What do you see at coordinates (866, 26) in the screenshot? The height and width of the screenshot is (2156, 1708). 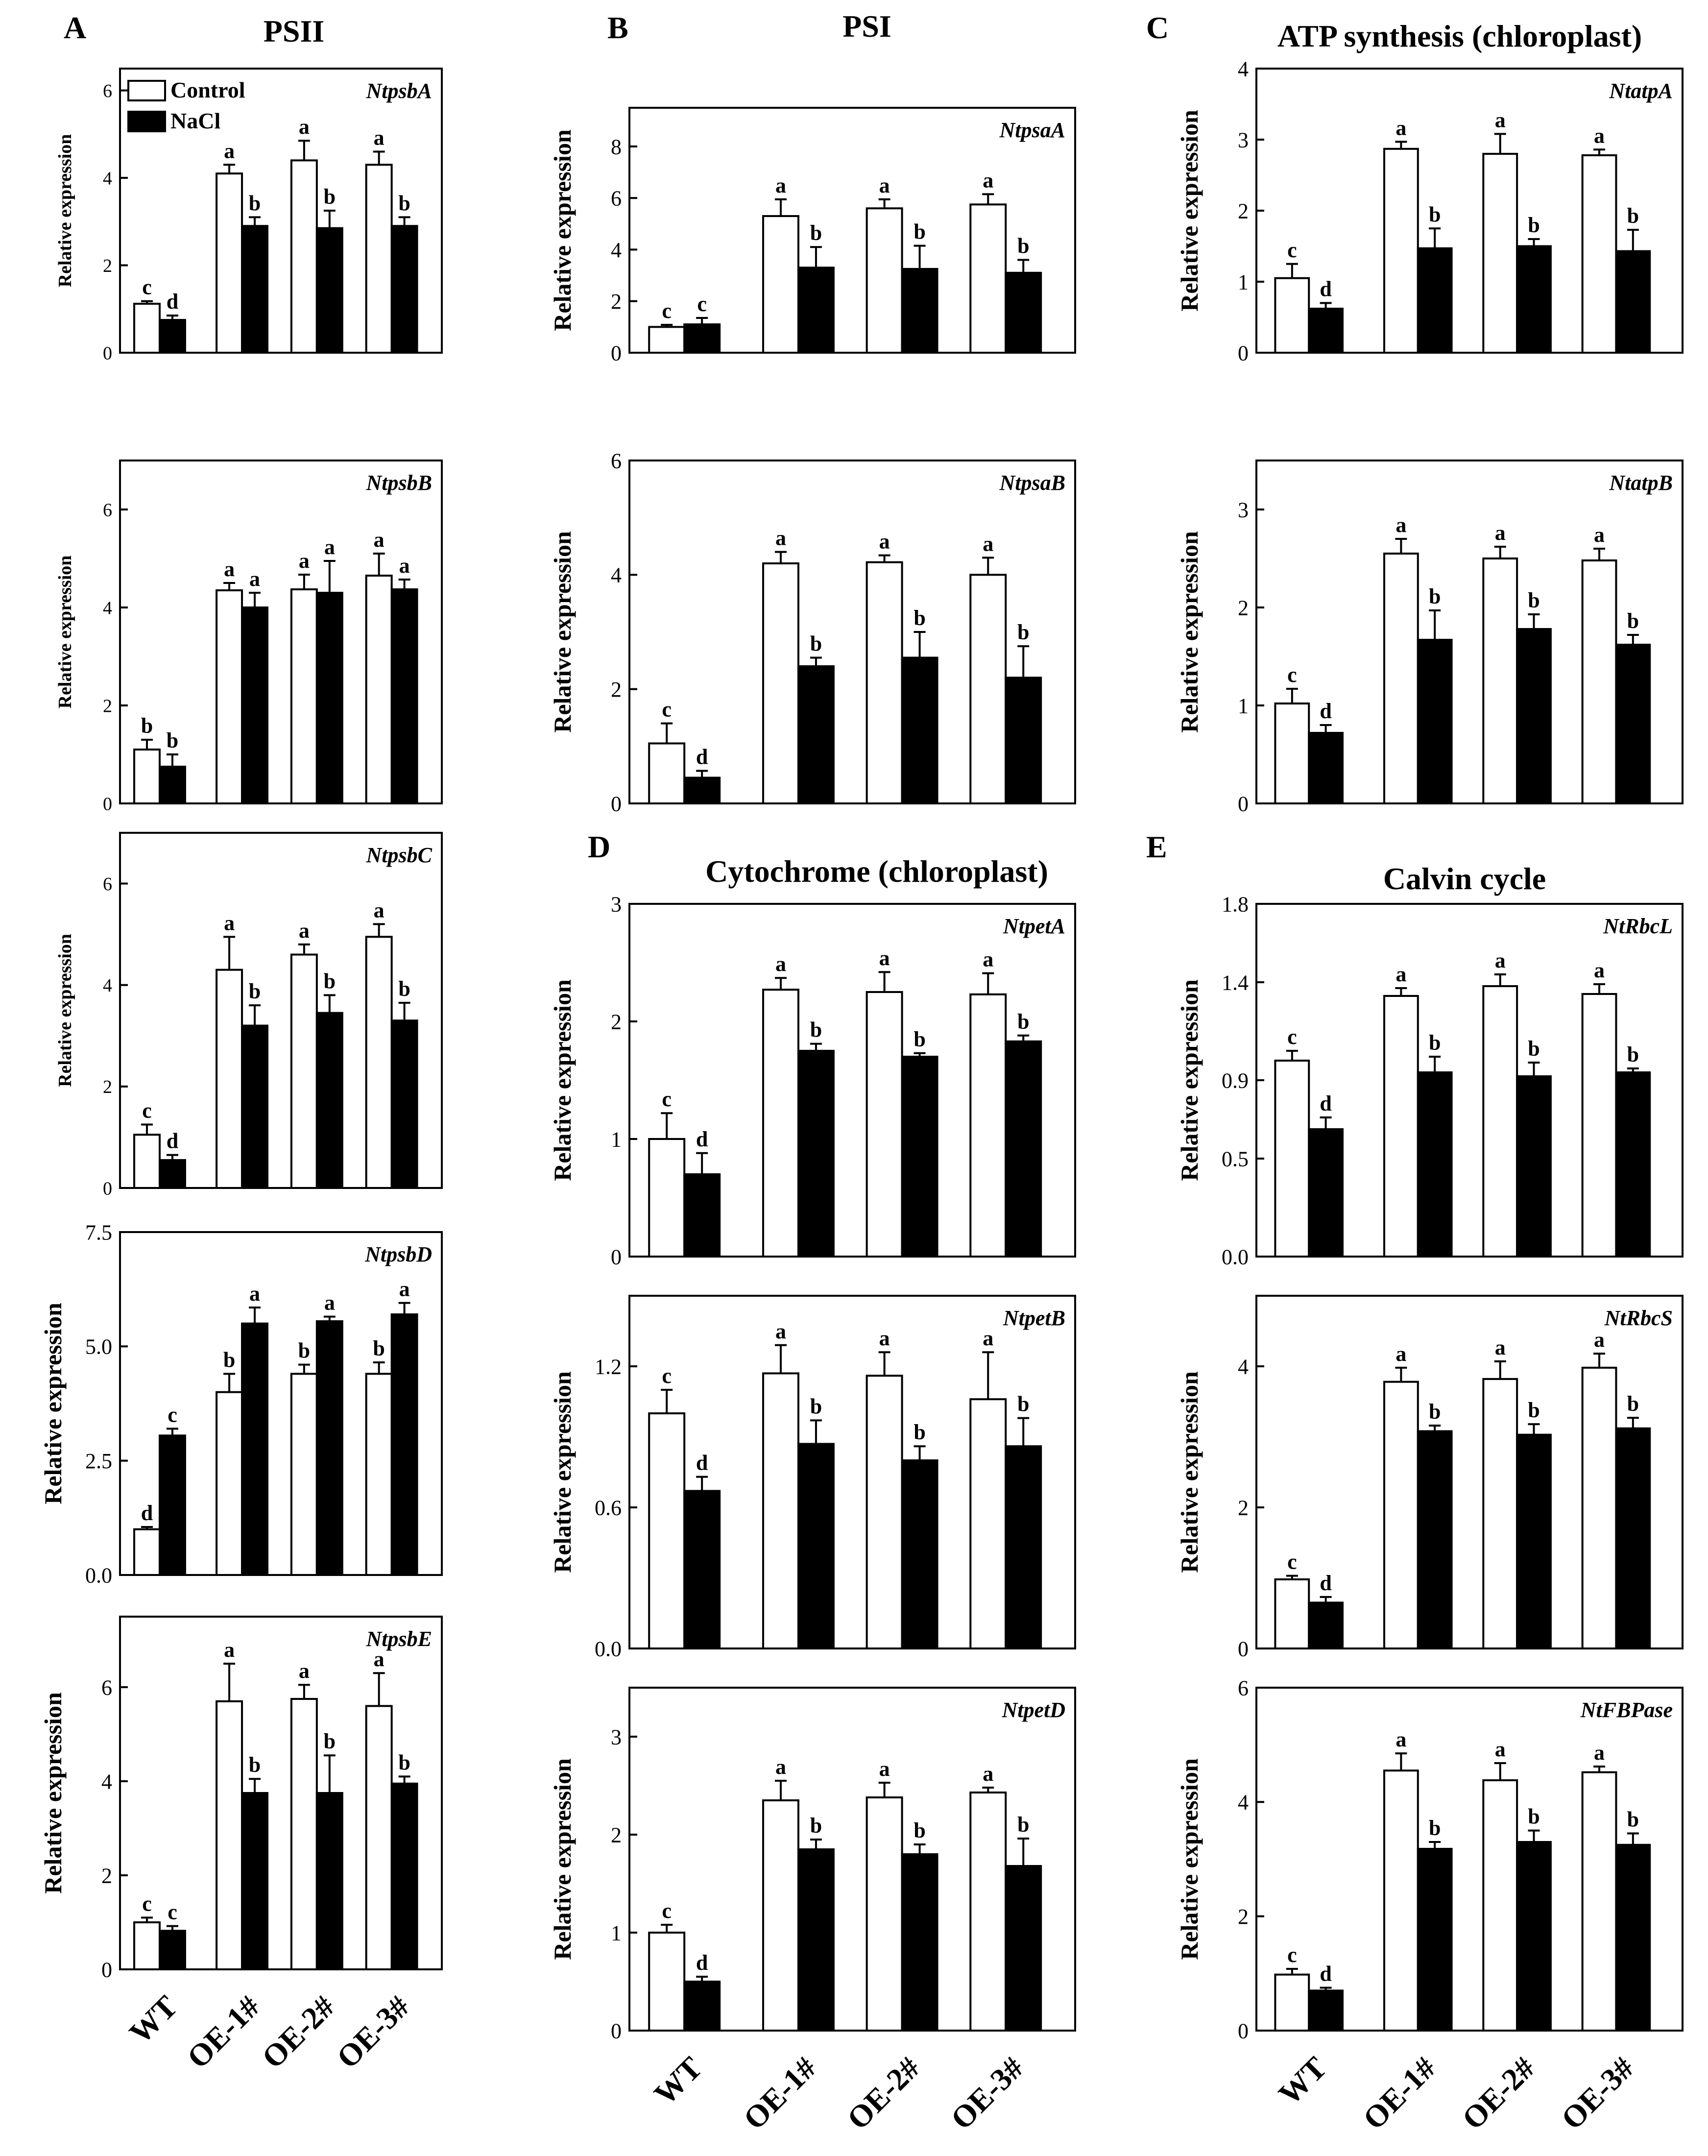 I see `panel-title-b: PSI` at bounding box center [866, 26].